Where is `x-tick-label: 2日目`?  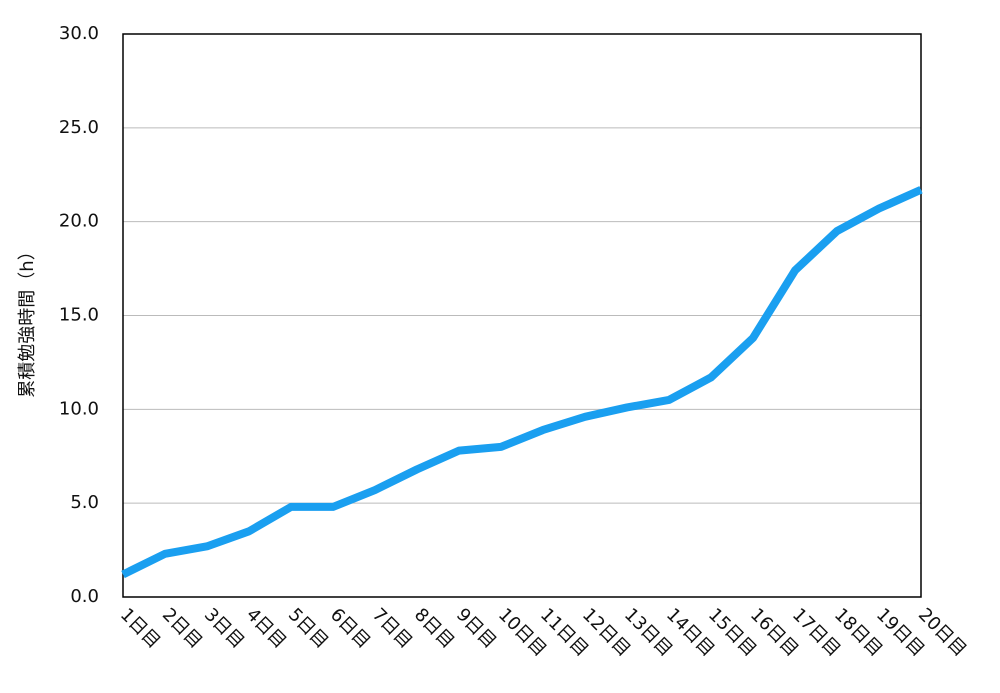
x-tick-label: 2日目 is located at coordinates (182, 628).